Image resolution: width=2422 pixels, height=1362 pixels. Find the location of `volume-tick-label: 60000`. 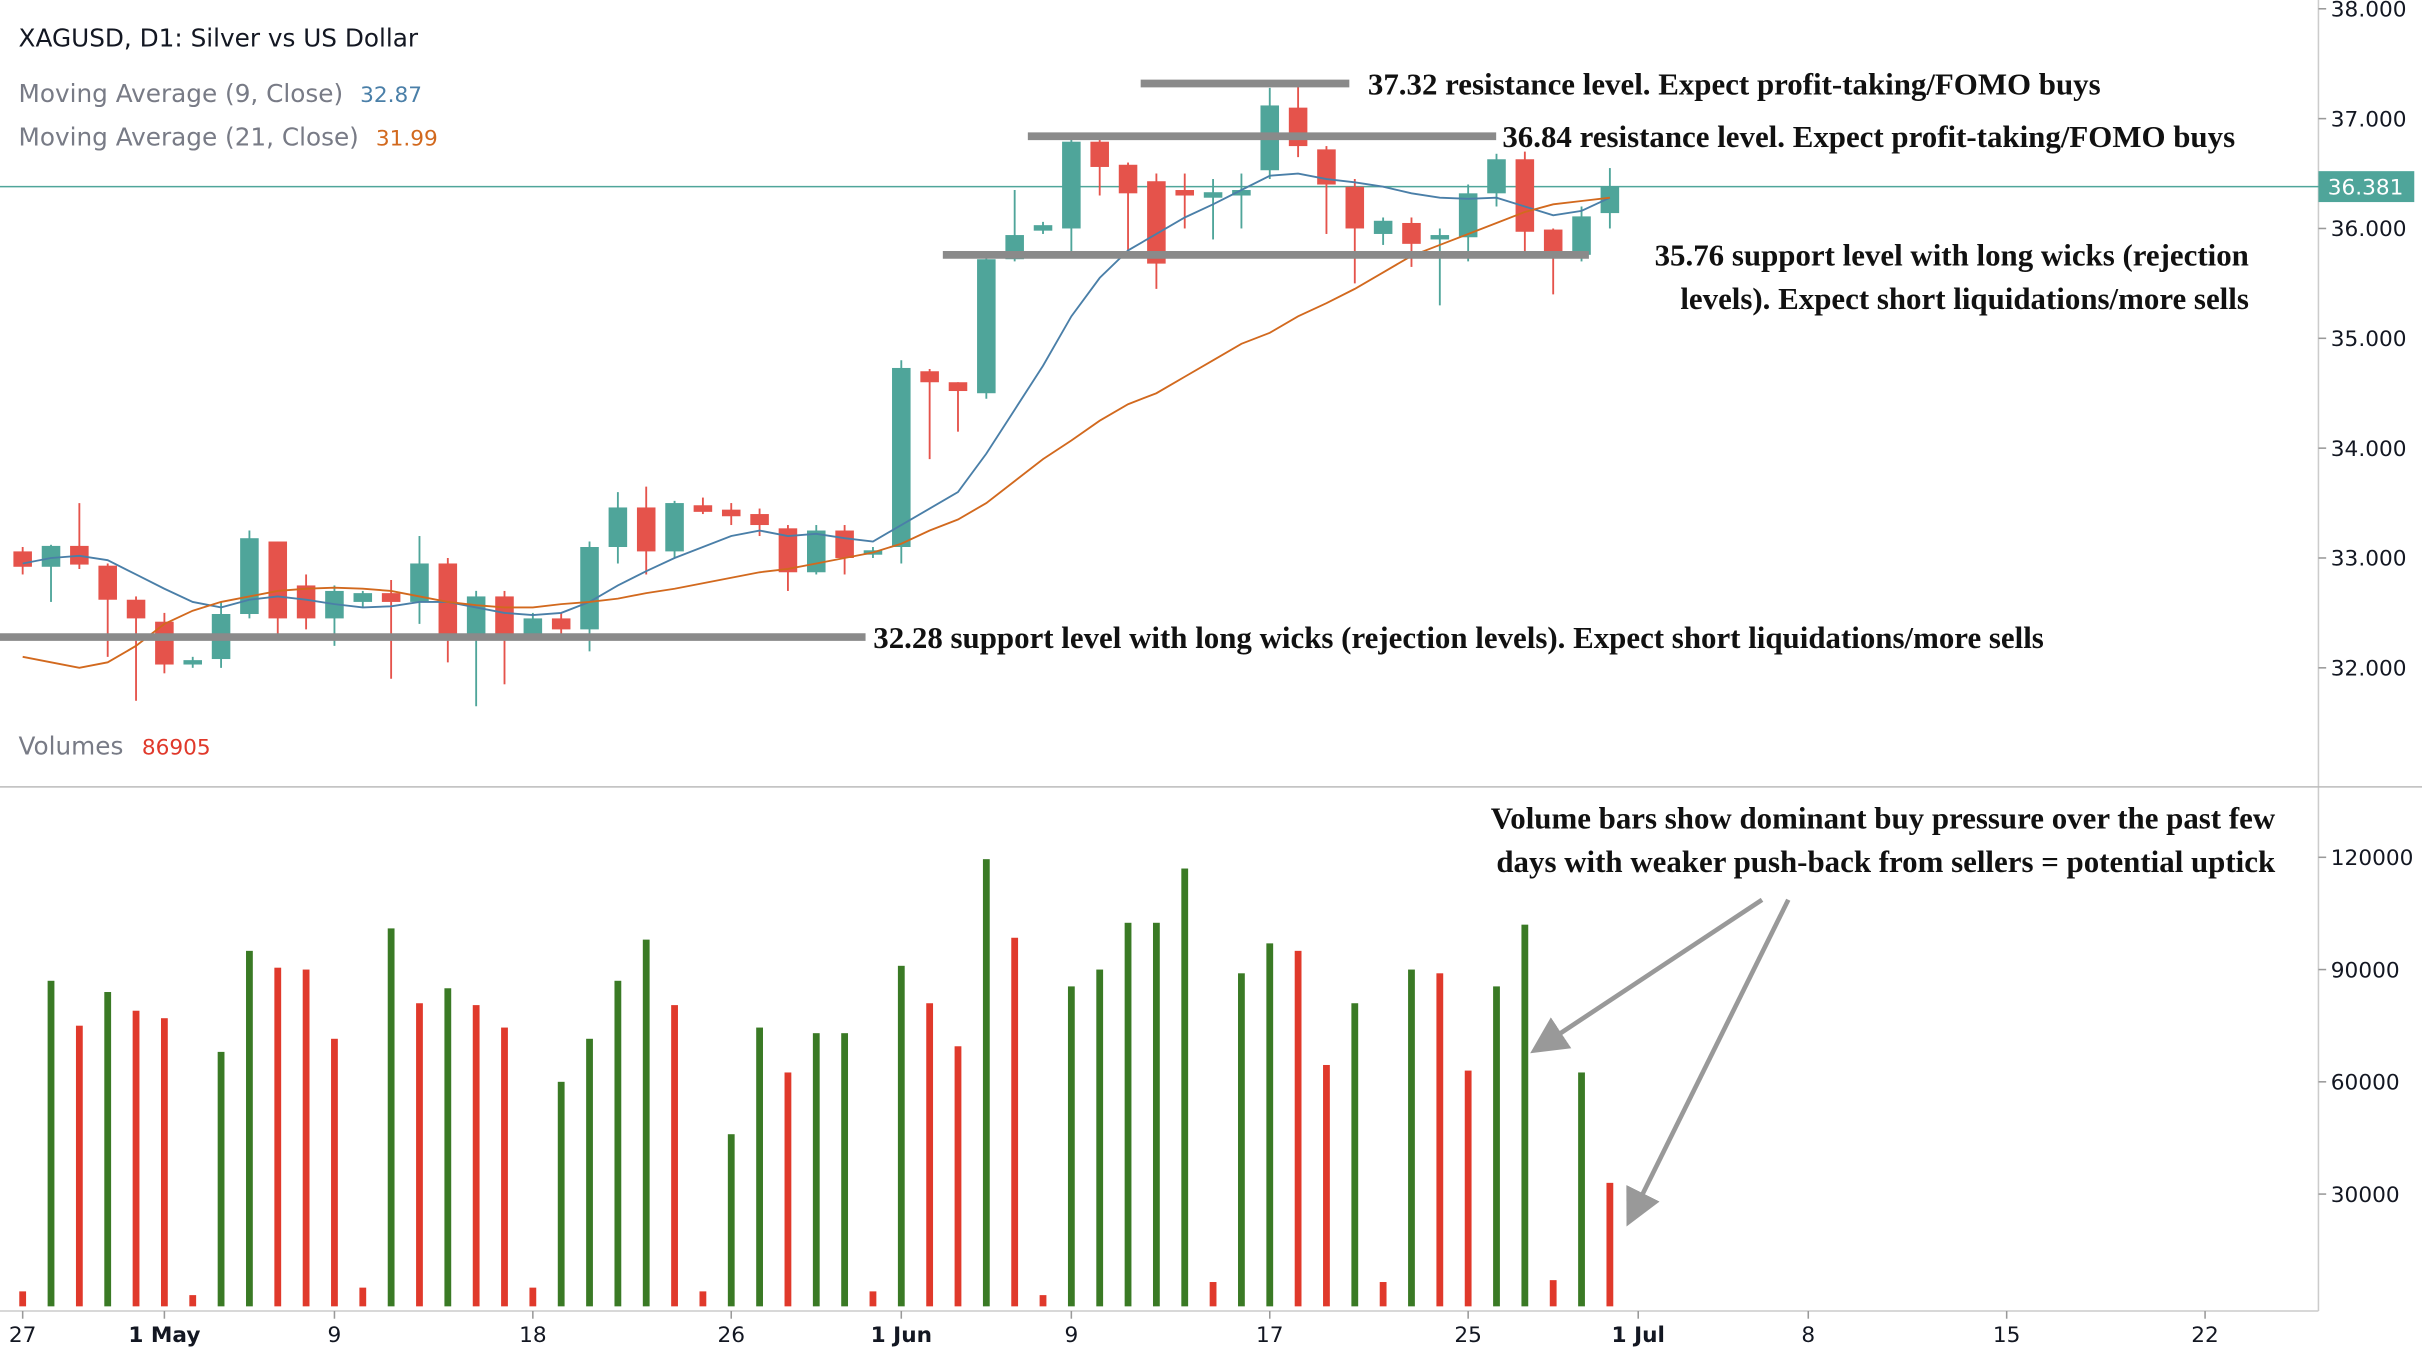

volume-tick-label: 60000 is located at coordinates (2365, 1083).